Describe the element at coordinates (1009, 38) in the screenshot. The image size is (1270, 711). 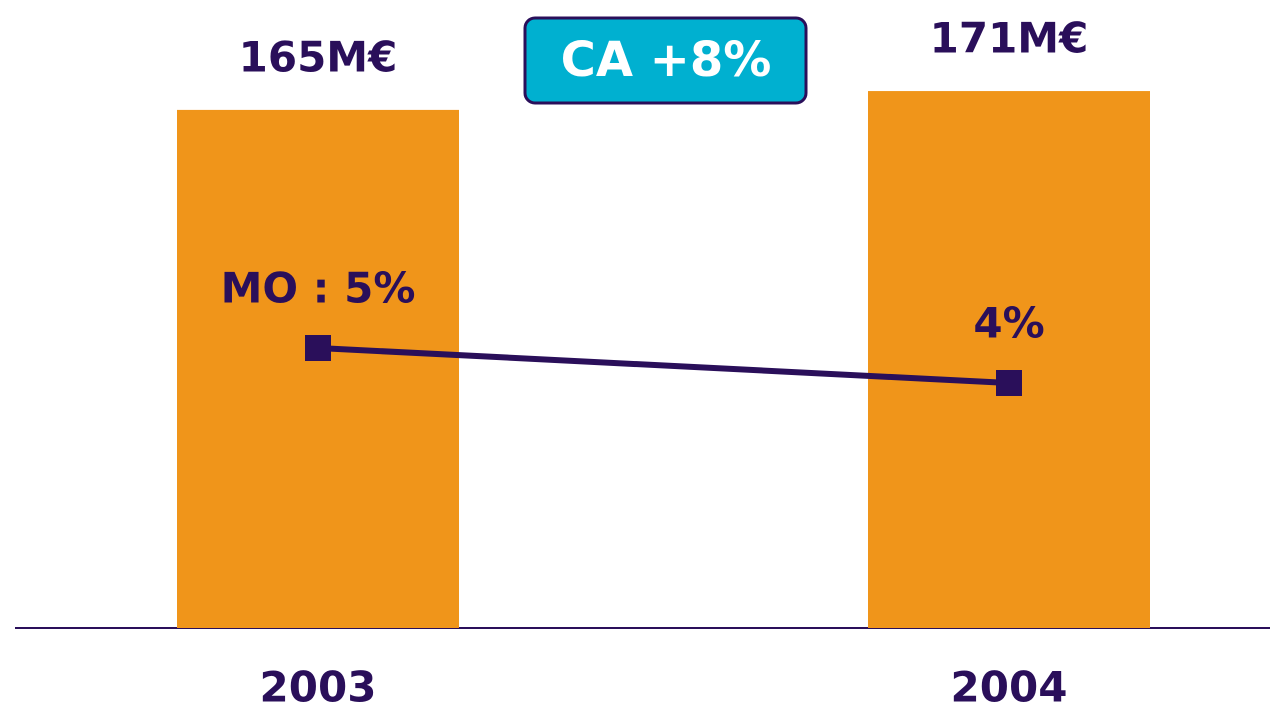
I see `bar-label: 171M€` at that location.